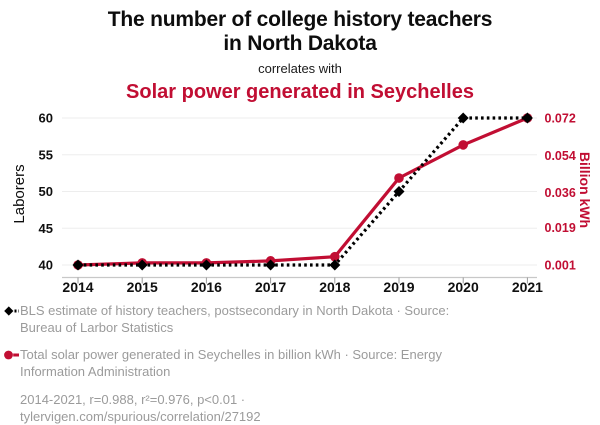  I want to click on left-tick-label: 60, so click(46, 118).